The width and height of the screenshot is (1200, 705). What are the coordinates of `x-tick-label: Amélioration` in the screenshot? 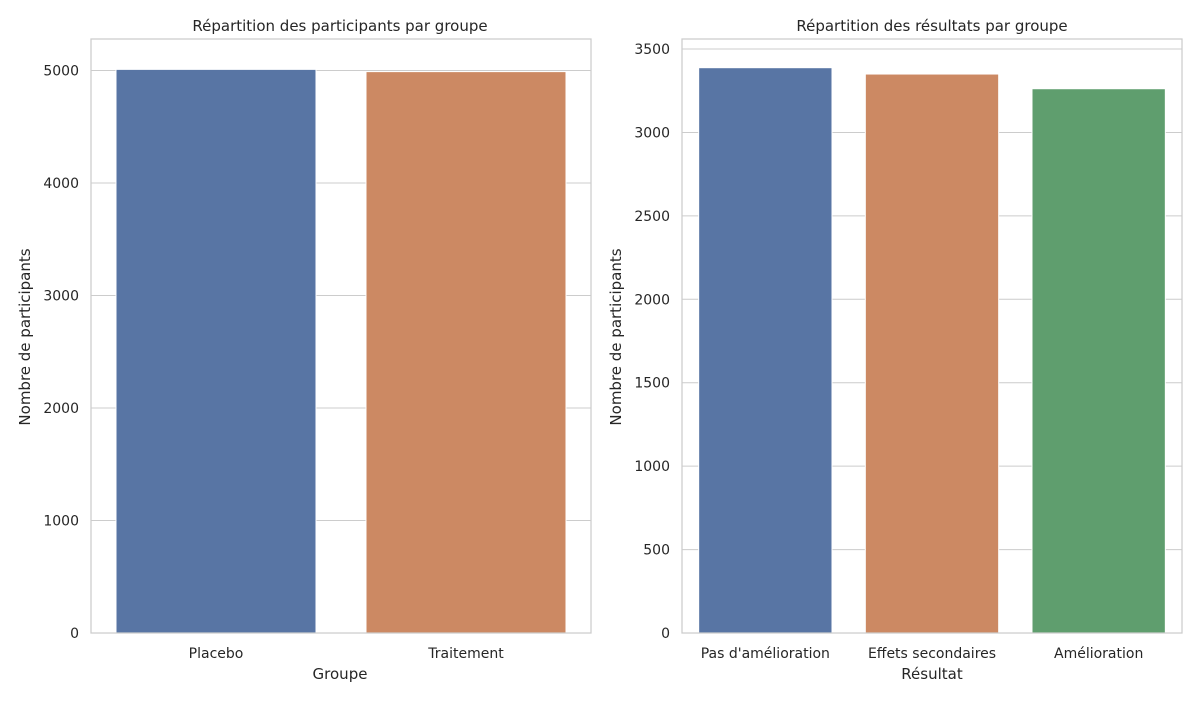 It's located at (1098, 654).